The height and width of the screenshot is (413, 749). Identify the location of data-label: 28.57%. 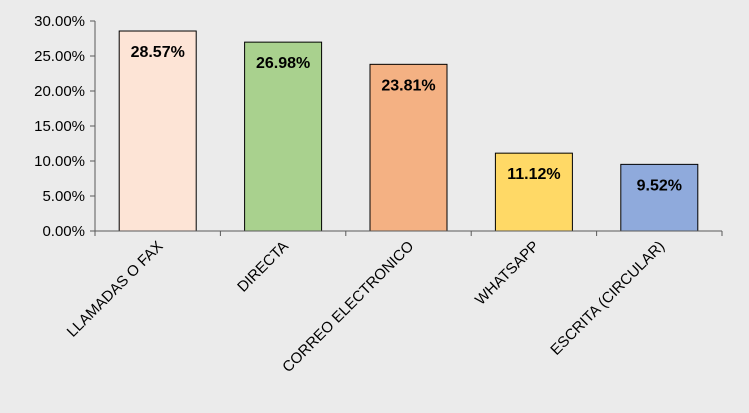
(158, 52).